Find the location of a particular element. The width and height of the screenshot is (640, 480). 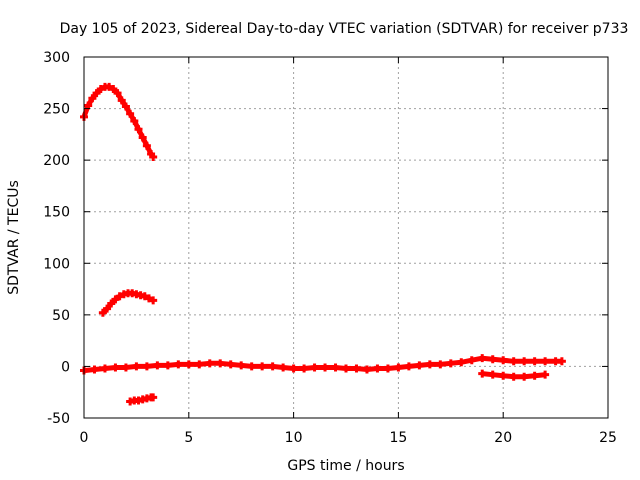

series-arc-mid is located at coordinates (128, 303).